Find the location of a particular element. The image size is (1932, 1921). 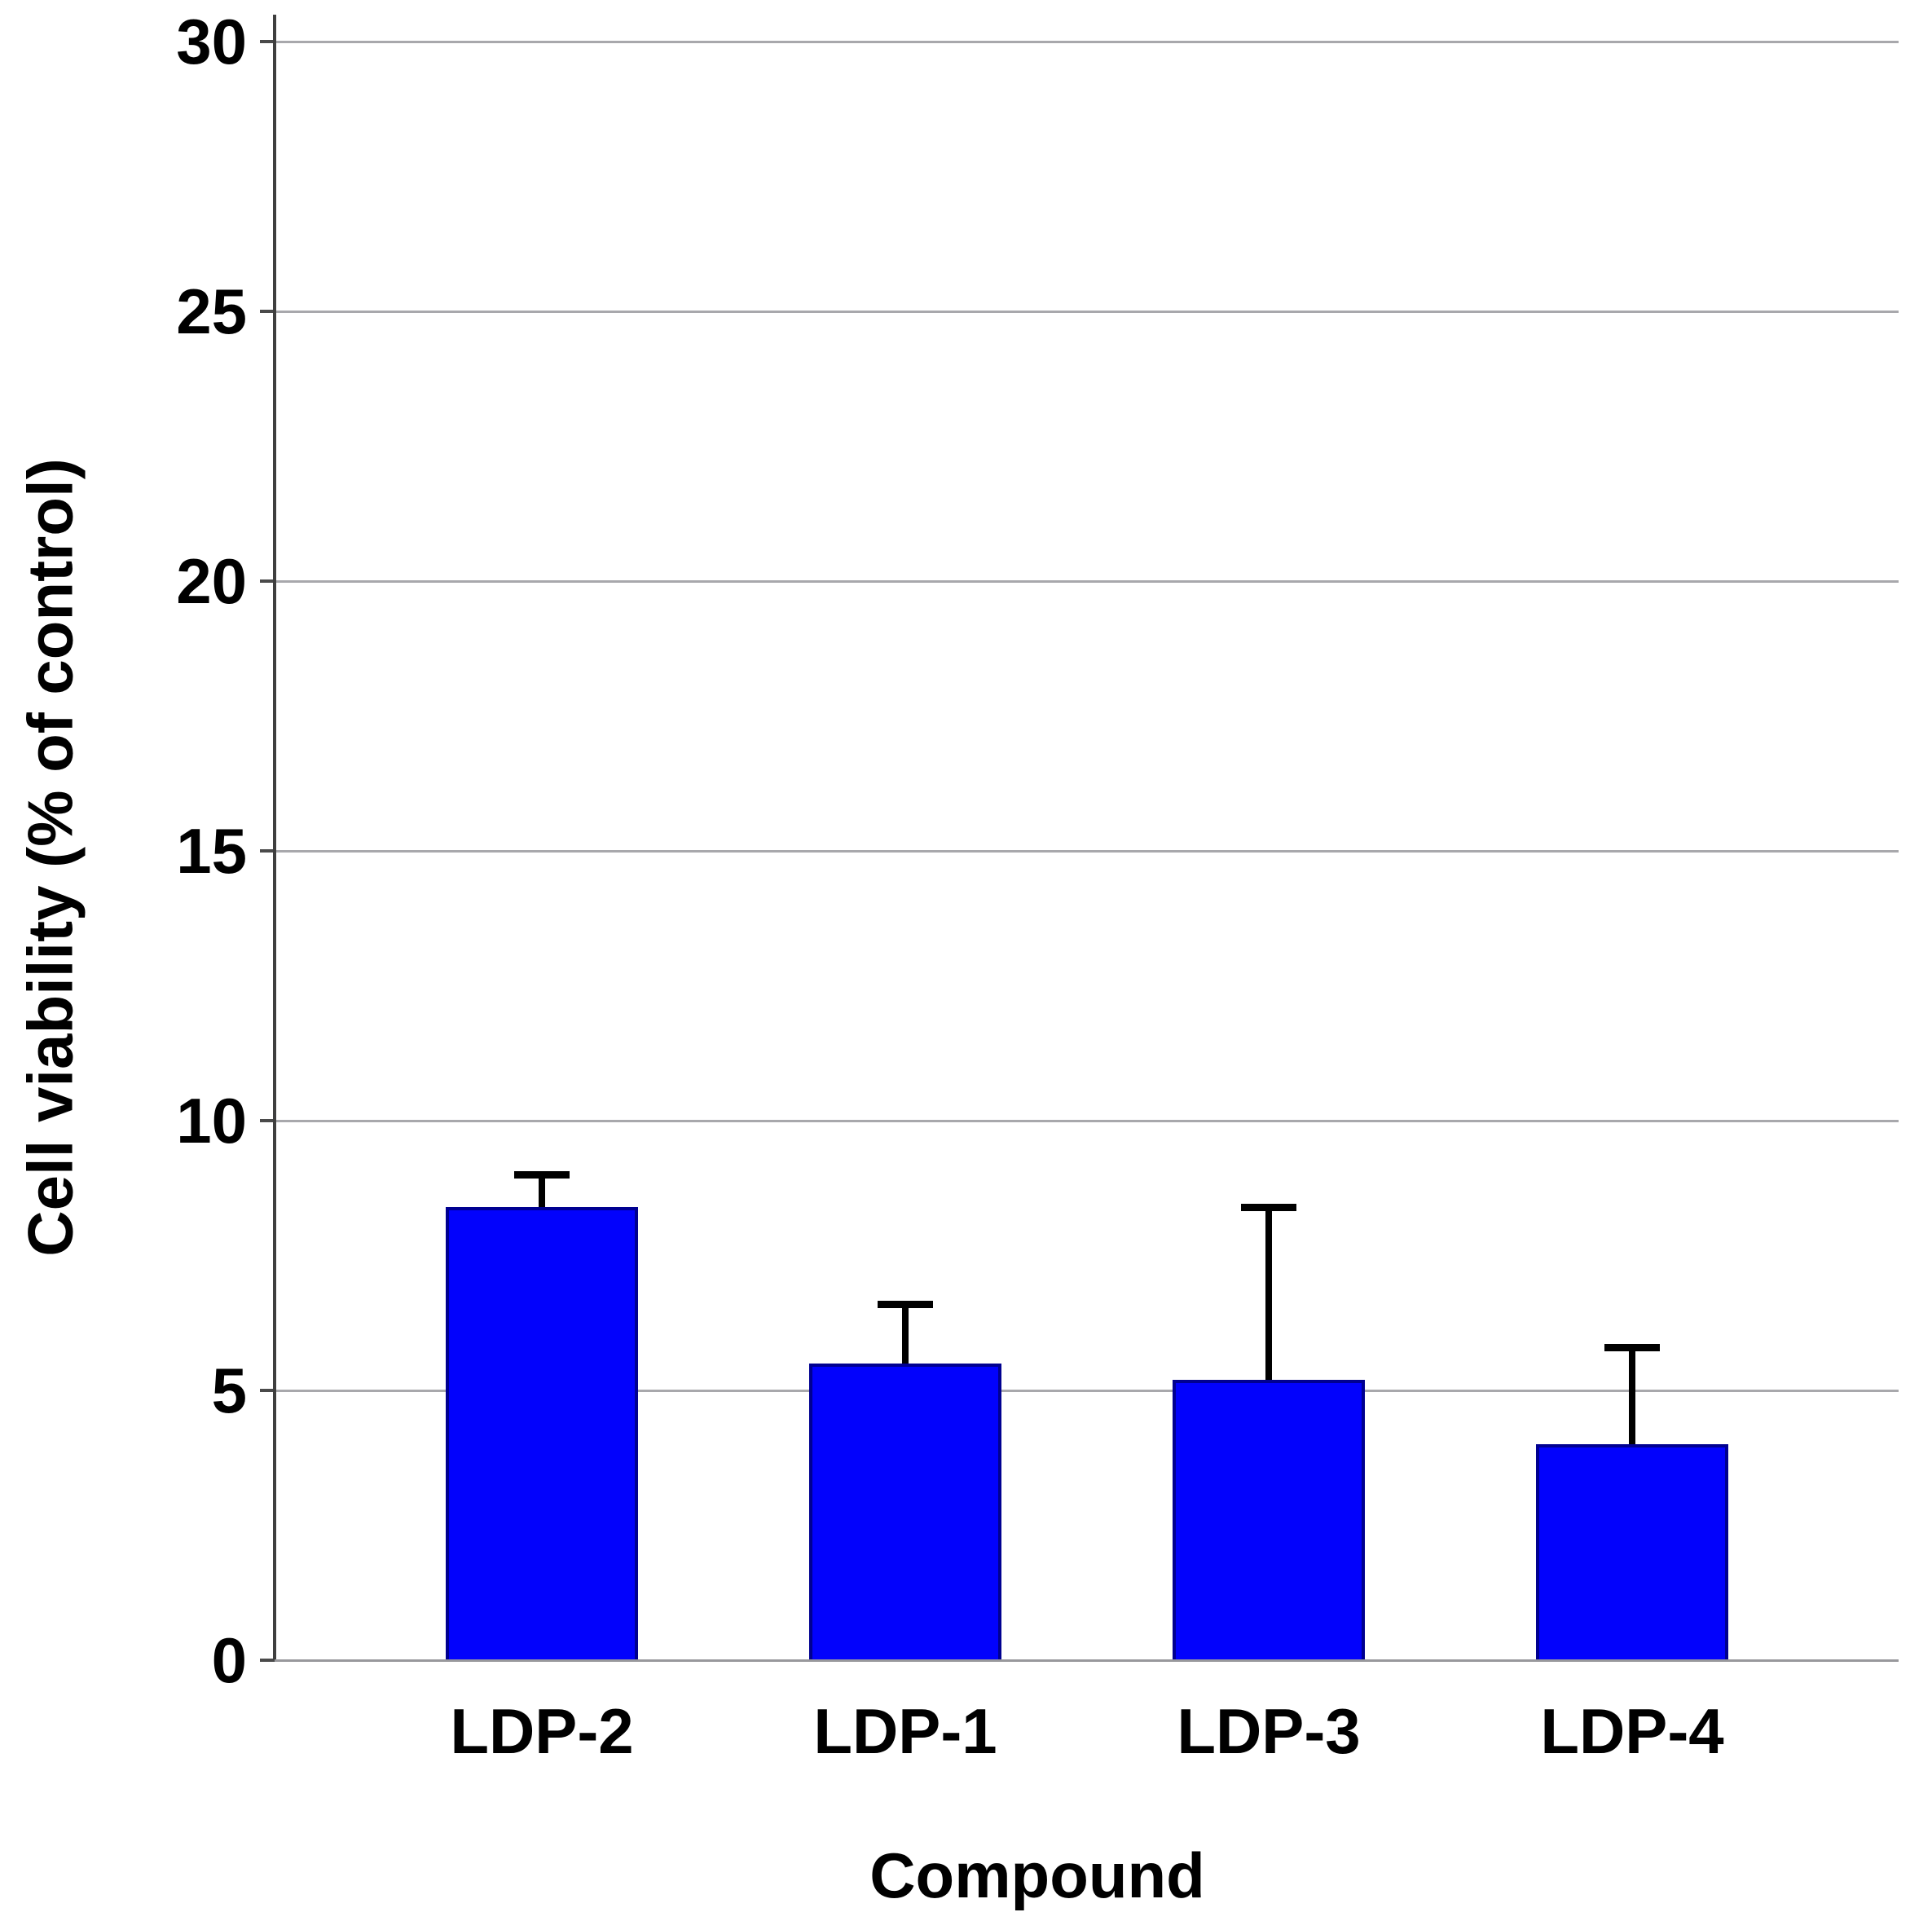

x-label-ldp-3: LDP-3 is located at coordinates (1269, 1731).